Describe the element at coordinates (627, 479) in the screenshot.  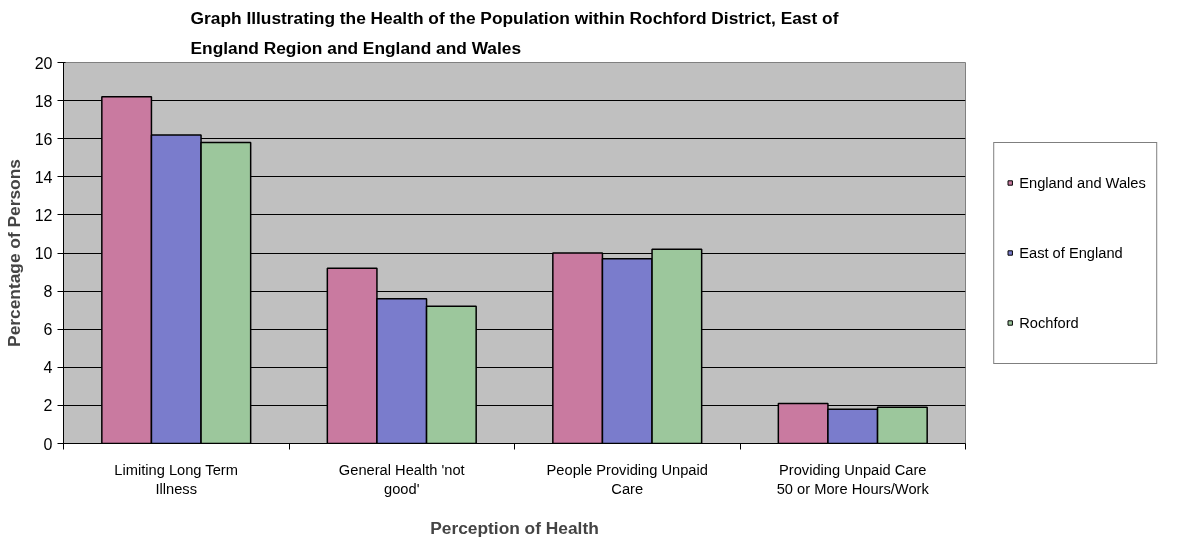
I see `x-tick-label: People Providing Unpaid Care` at that location.